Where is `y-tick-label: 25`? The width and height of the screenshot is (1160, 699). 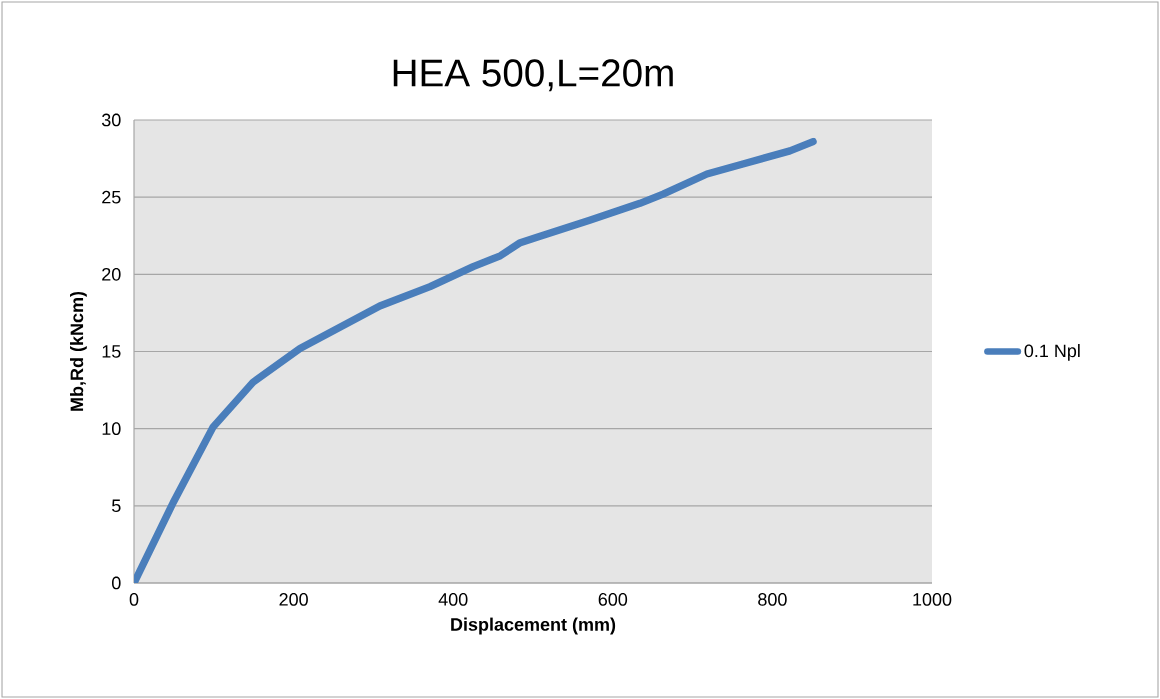 y-tick-label: 25 is located at coordinates (111, 197).